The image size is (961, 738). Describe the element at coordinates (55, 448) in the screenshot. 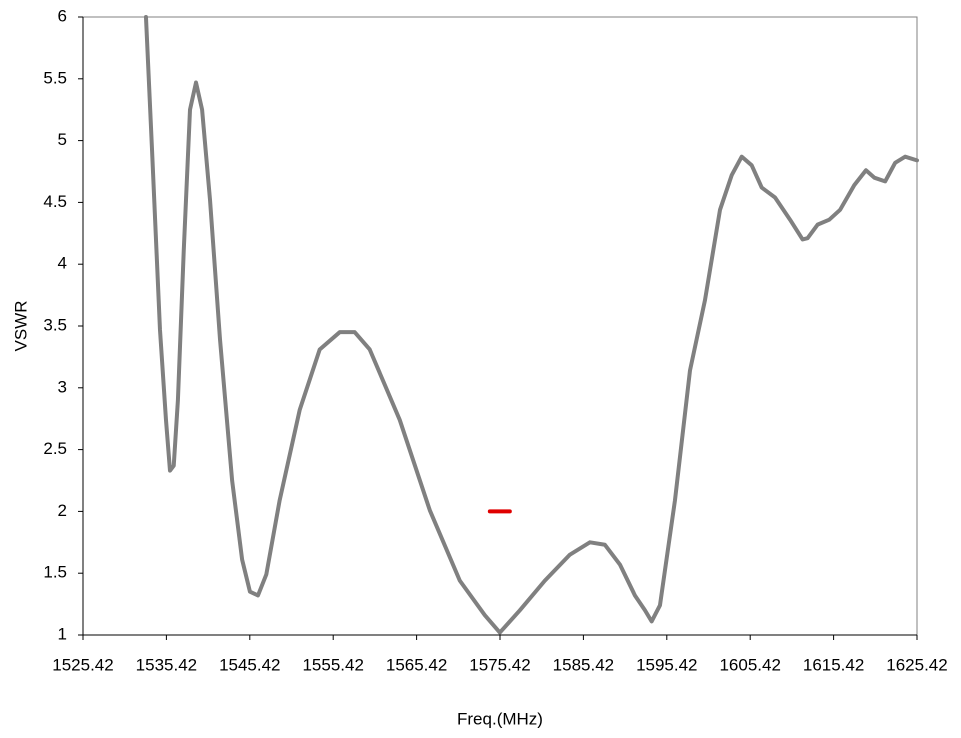

I see `y-tick-label: 2.5` at that location.